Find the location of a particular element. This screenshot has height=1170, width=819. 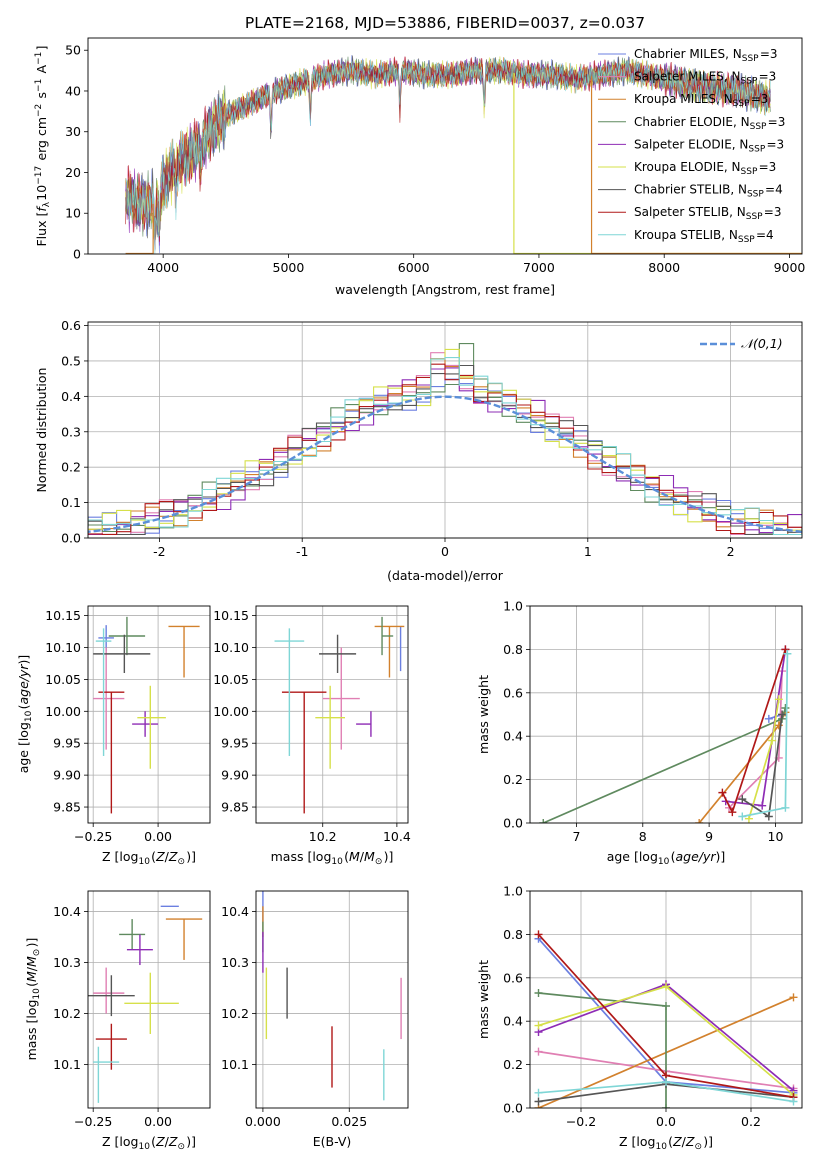

legend-label: Chabrier STELIB, NSSP =4 is located at coordinates (708, 191).